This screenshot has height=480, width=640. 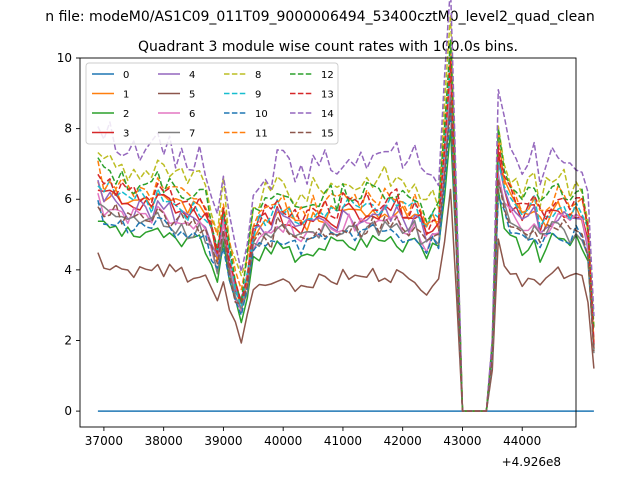 I want to click on legend-label-3: 3, so click(x=126, y=134).